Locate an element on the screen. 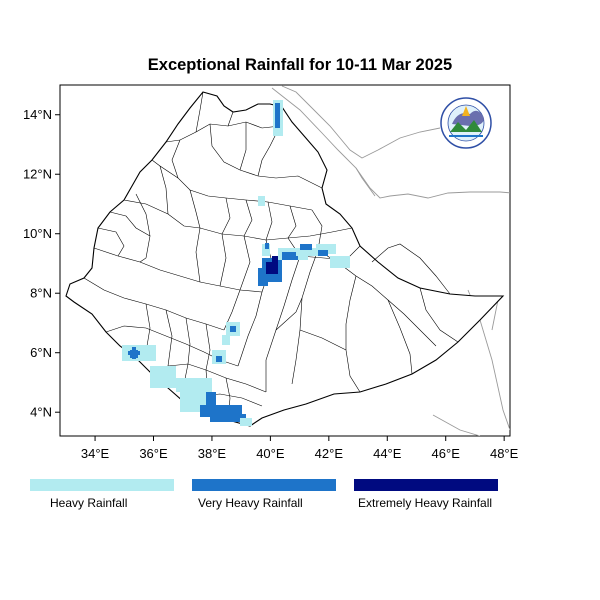 Image resolution: width=600 pixels, height=600 pixels. x-tick-label: 36°E is located at coordinates (153, 453).